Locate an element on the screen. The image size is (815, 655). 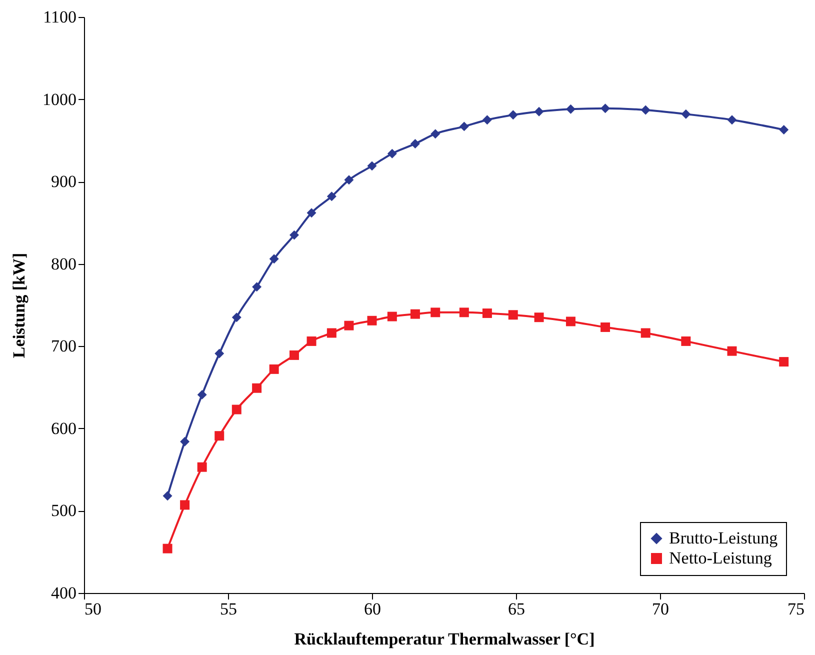
y-tick-label: 400 is located at coordinates (63, 593).